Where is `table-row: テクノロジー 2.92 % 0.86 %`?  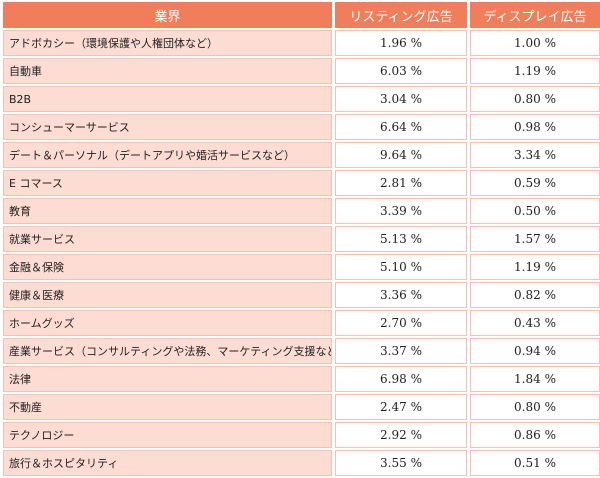 table-row: テクノロジー 2.92 % 0.86 % is located at coordinates (301, 435).